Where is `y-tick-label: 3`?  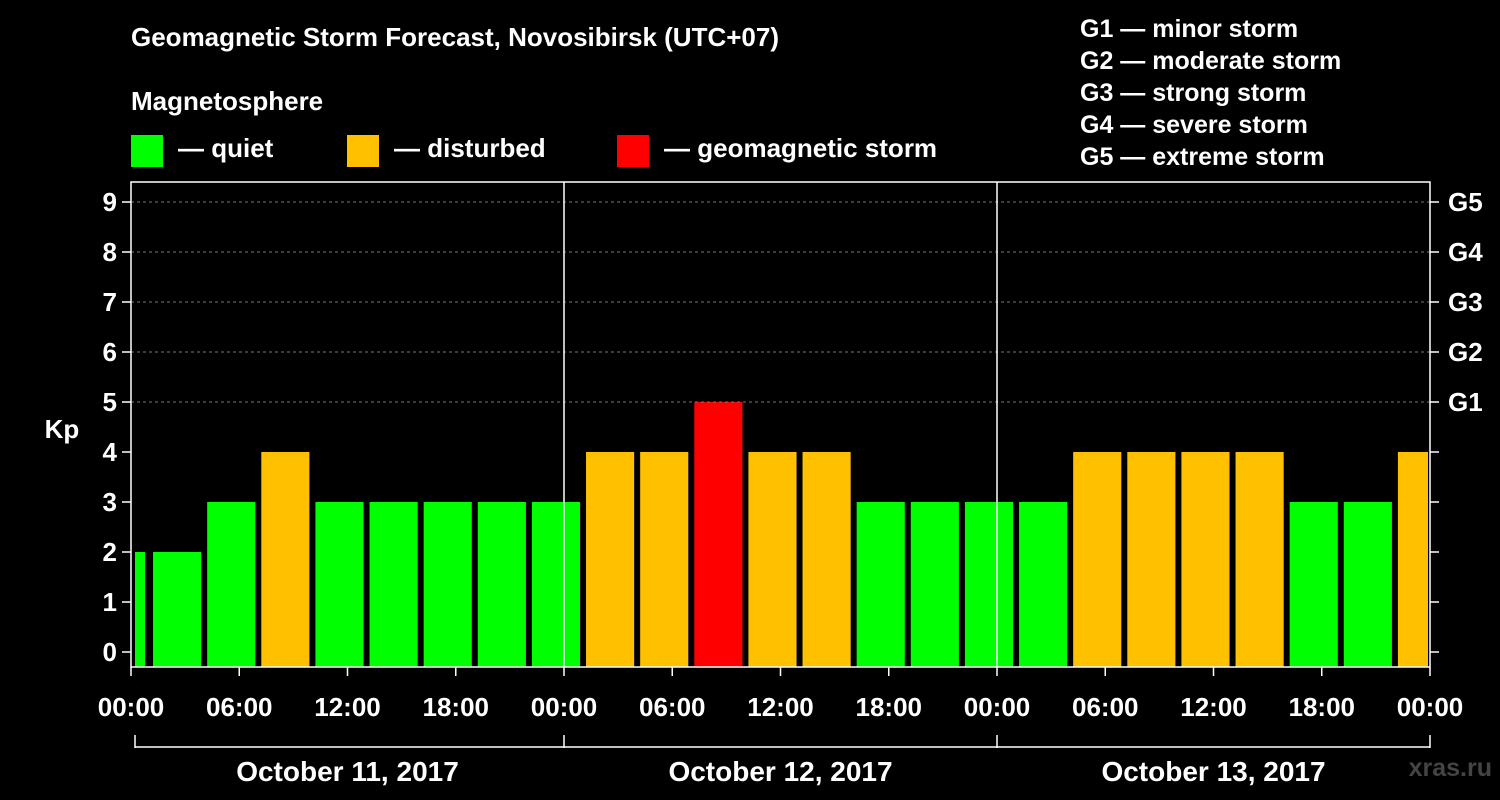 y-tick-label: 3 is located at coordinates (110, 502).